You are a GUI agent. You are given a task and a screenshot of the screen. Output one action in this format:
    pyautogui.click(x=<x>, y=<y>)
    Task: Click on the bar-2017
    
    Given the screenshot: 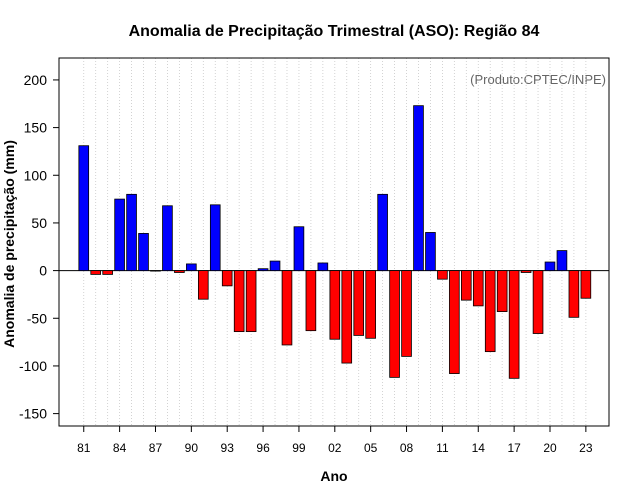 What is the action you would take?
    pyautogui.click(x=514, y=324)
    